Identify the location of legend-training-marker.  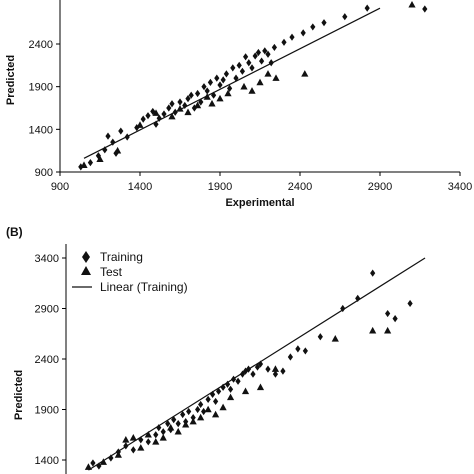
(86, 257).